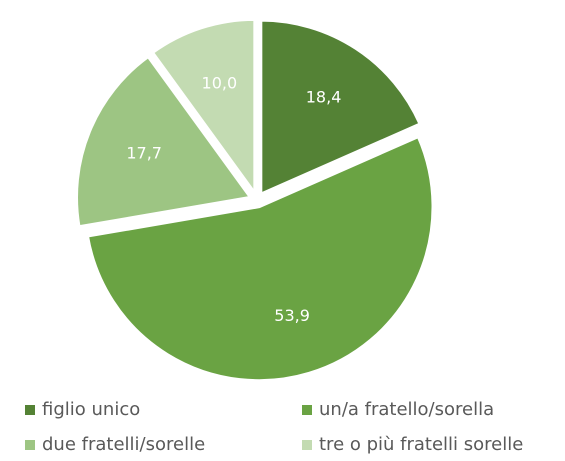 The image size is (565, 461). What do you see at coordinates (144, 153) in the screenshot?
I see `data-label: 17,7` at bounding box center [144, 153].